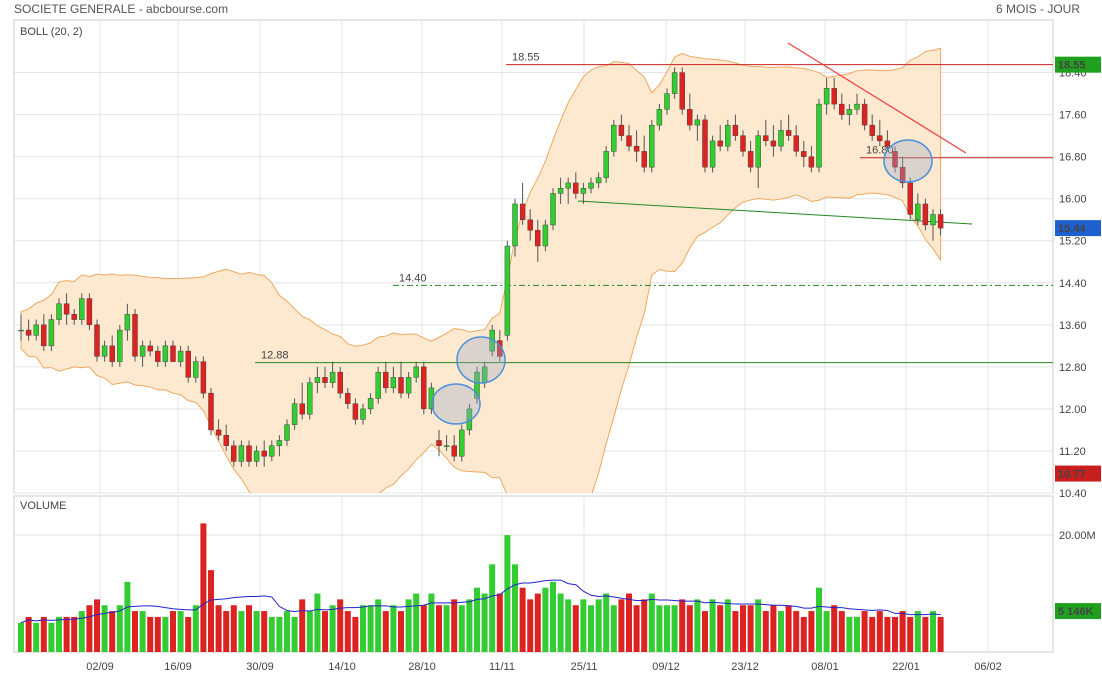 The image size is (1102, 677). What do you see at coordinates (1078, 473) in the screenshot?
I see `low-price-tag-bg` at bounding box center [1078, 473].